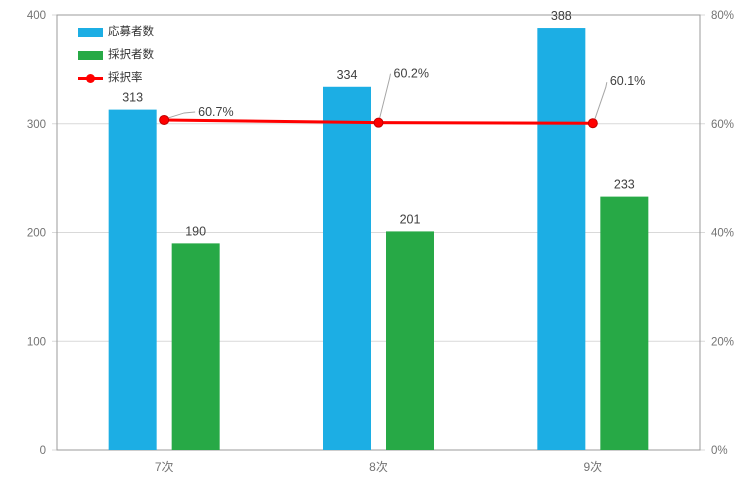  What do you see at coordinates (722, 125) in the screenshot?
I see `right-axis-label-60%: 60%` at bounding box center [722, 125].